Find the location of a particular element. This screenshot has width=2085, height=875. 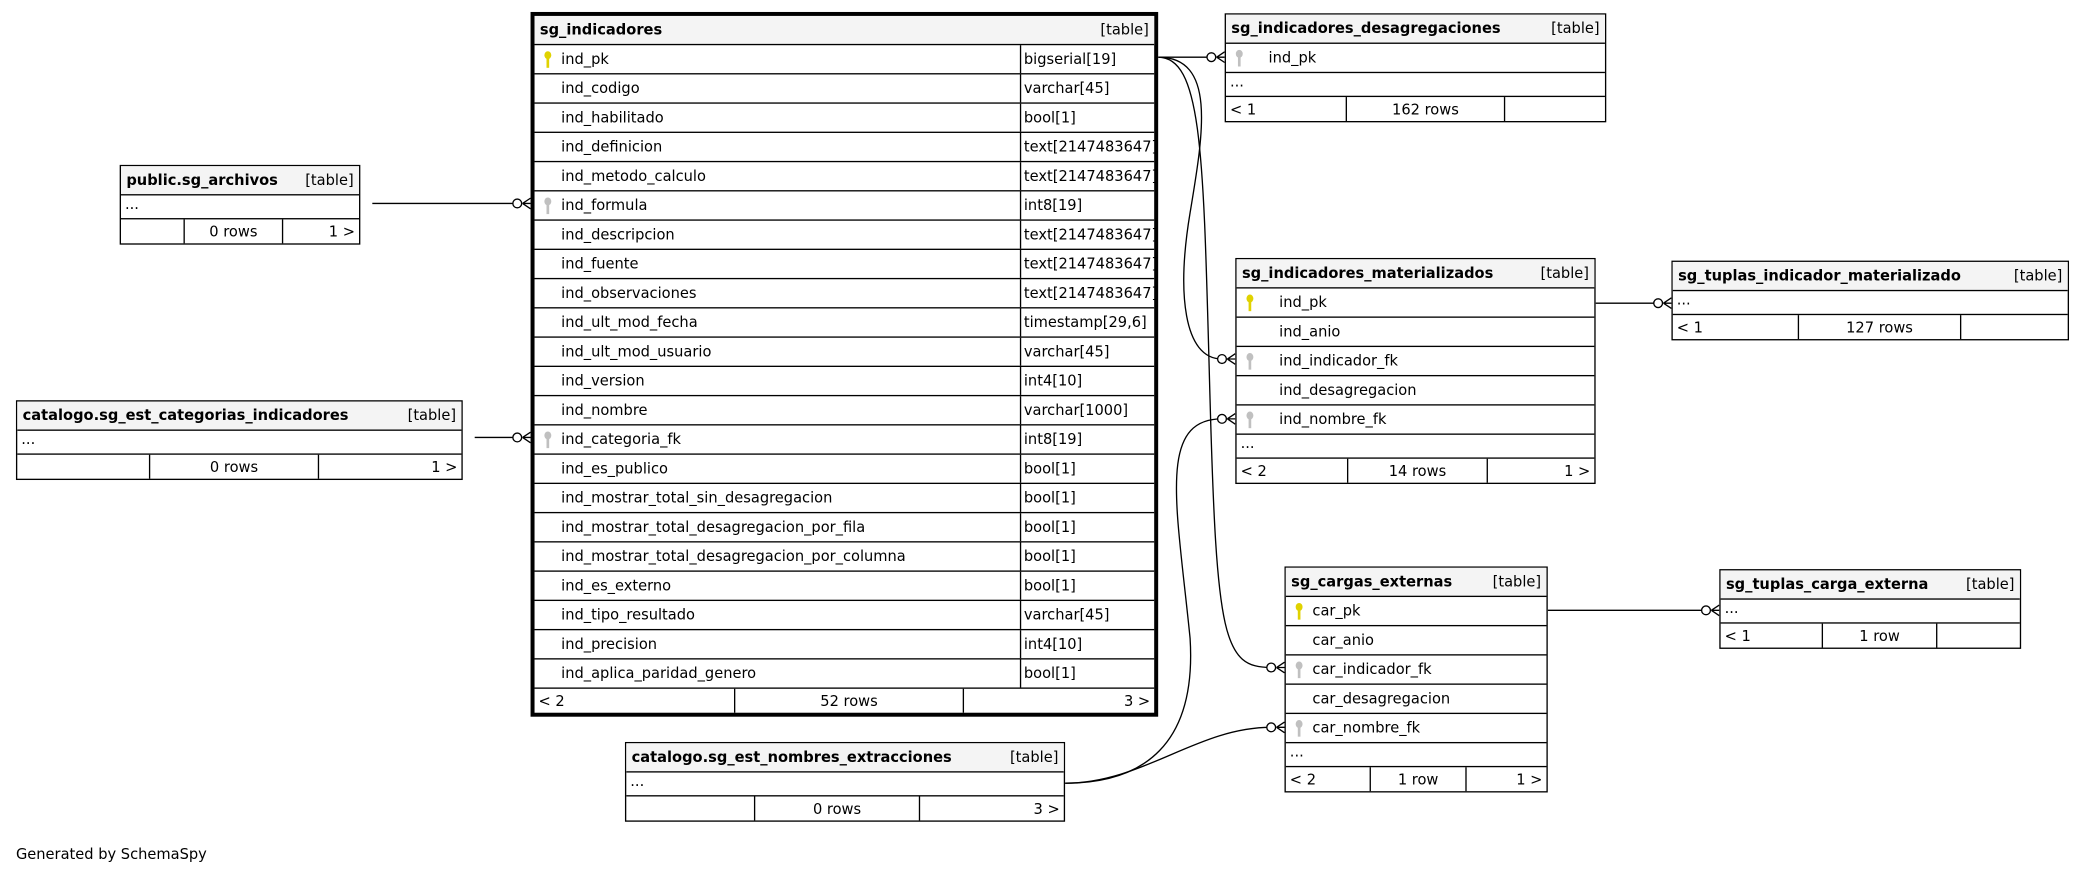

column-row: ind_metodo_calculo text[2147483647] is located at coordinates (845, 177).